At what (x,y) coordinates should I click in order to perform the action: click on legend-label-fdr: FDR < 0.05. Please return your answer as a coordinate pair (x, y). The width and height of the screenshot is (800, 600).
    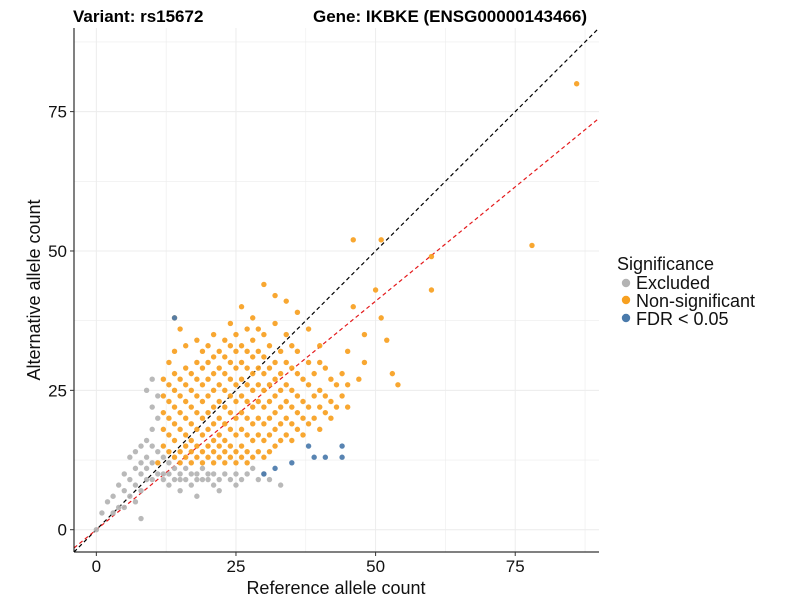
    Looking at the image, I should click on (682, 319).